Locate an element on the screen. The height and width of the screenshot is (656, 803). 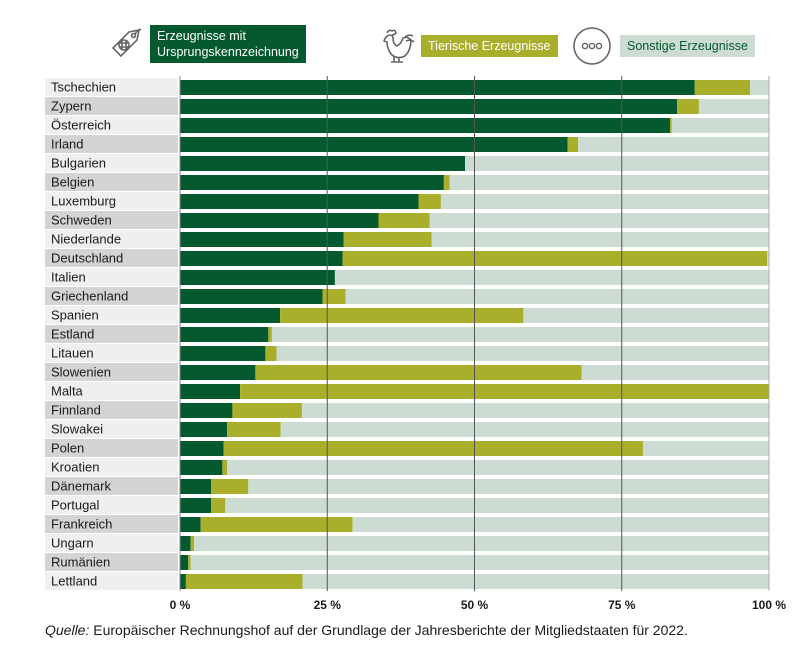
category-label: Belgien is located at coordinates (72, 182).